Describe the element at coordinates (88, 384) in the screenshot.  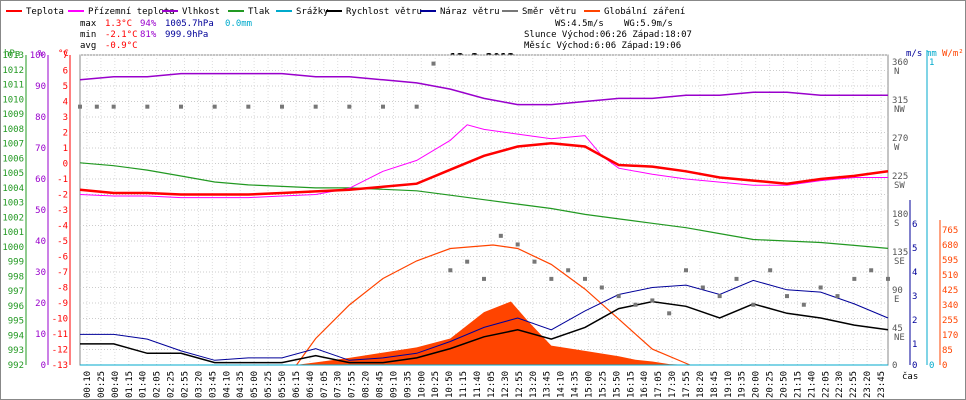
I see `time-tick-label: 00:10` at that location.